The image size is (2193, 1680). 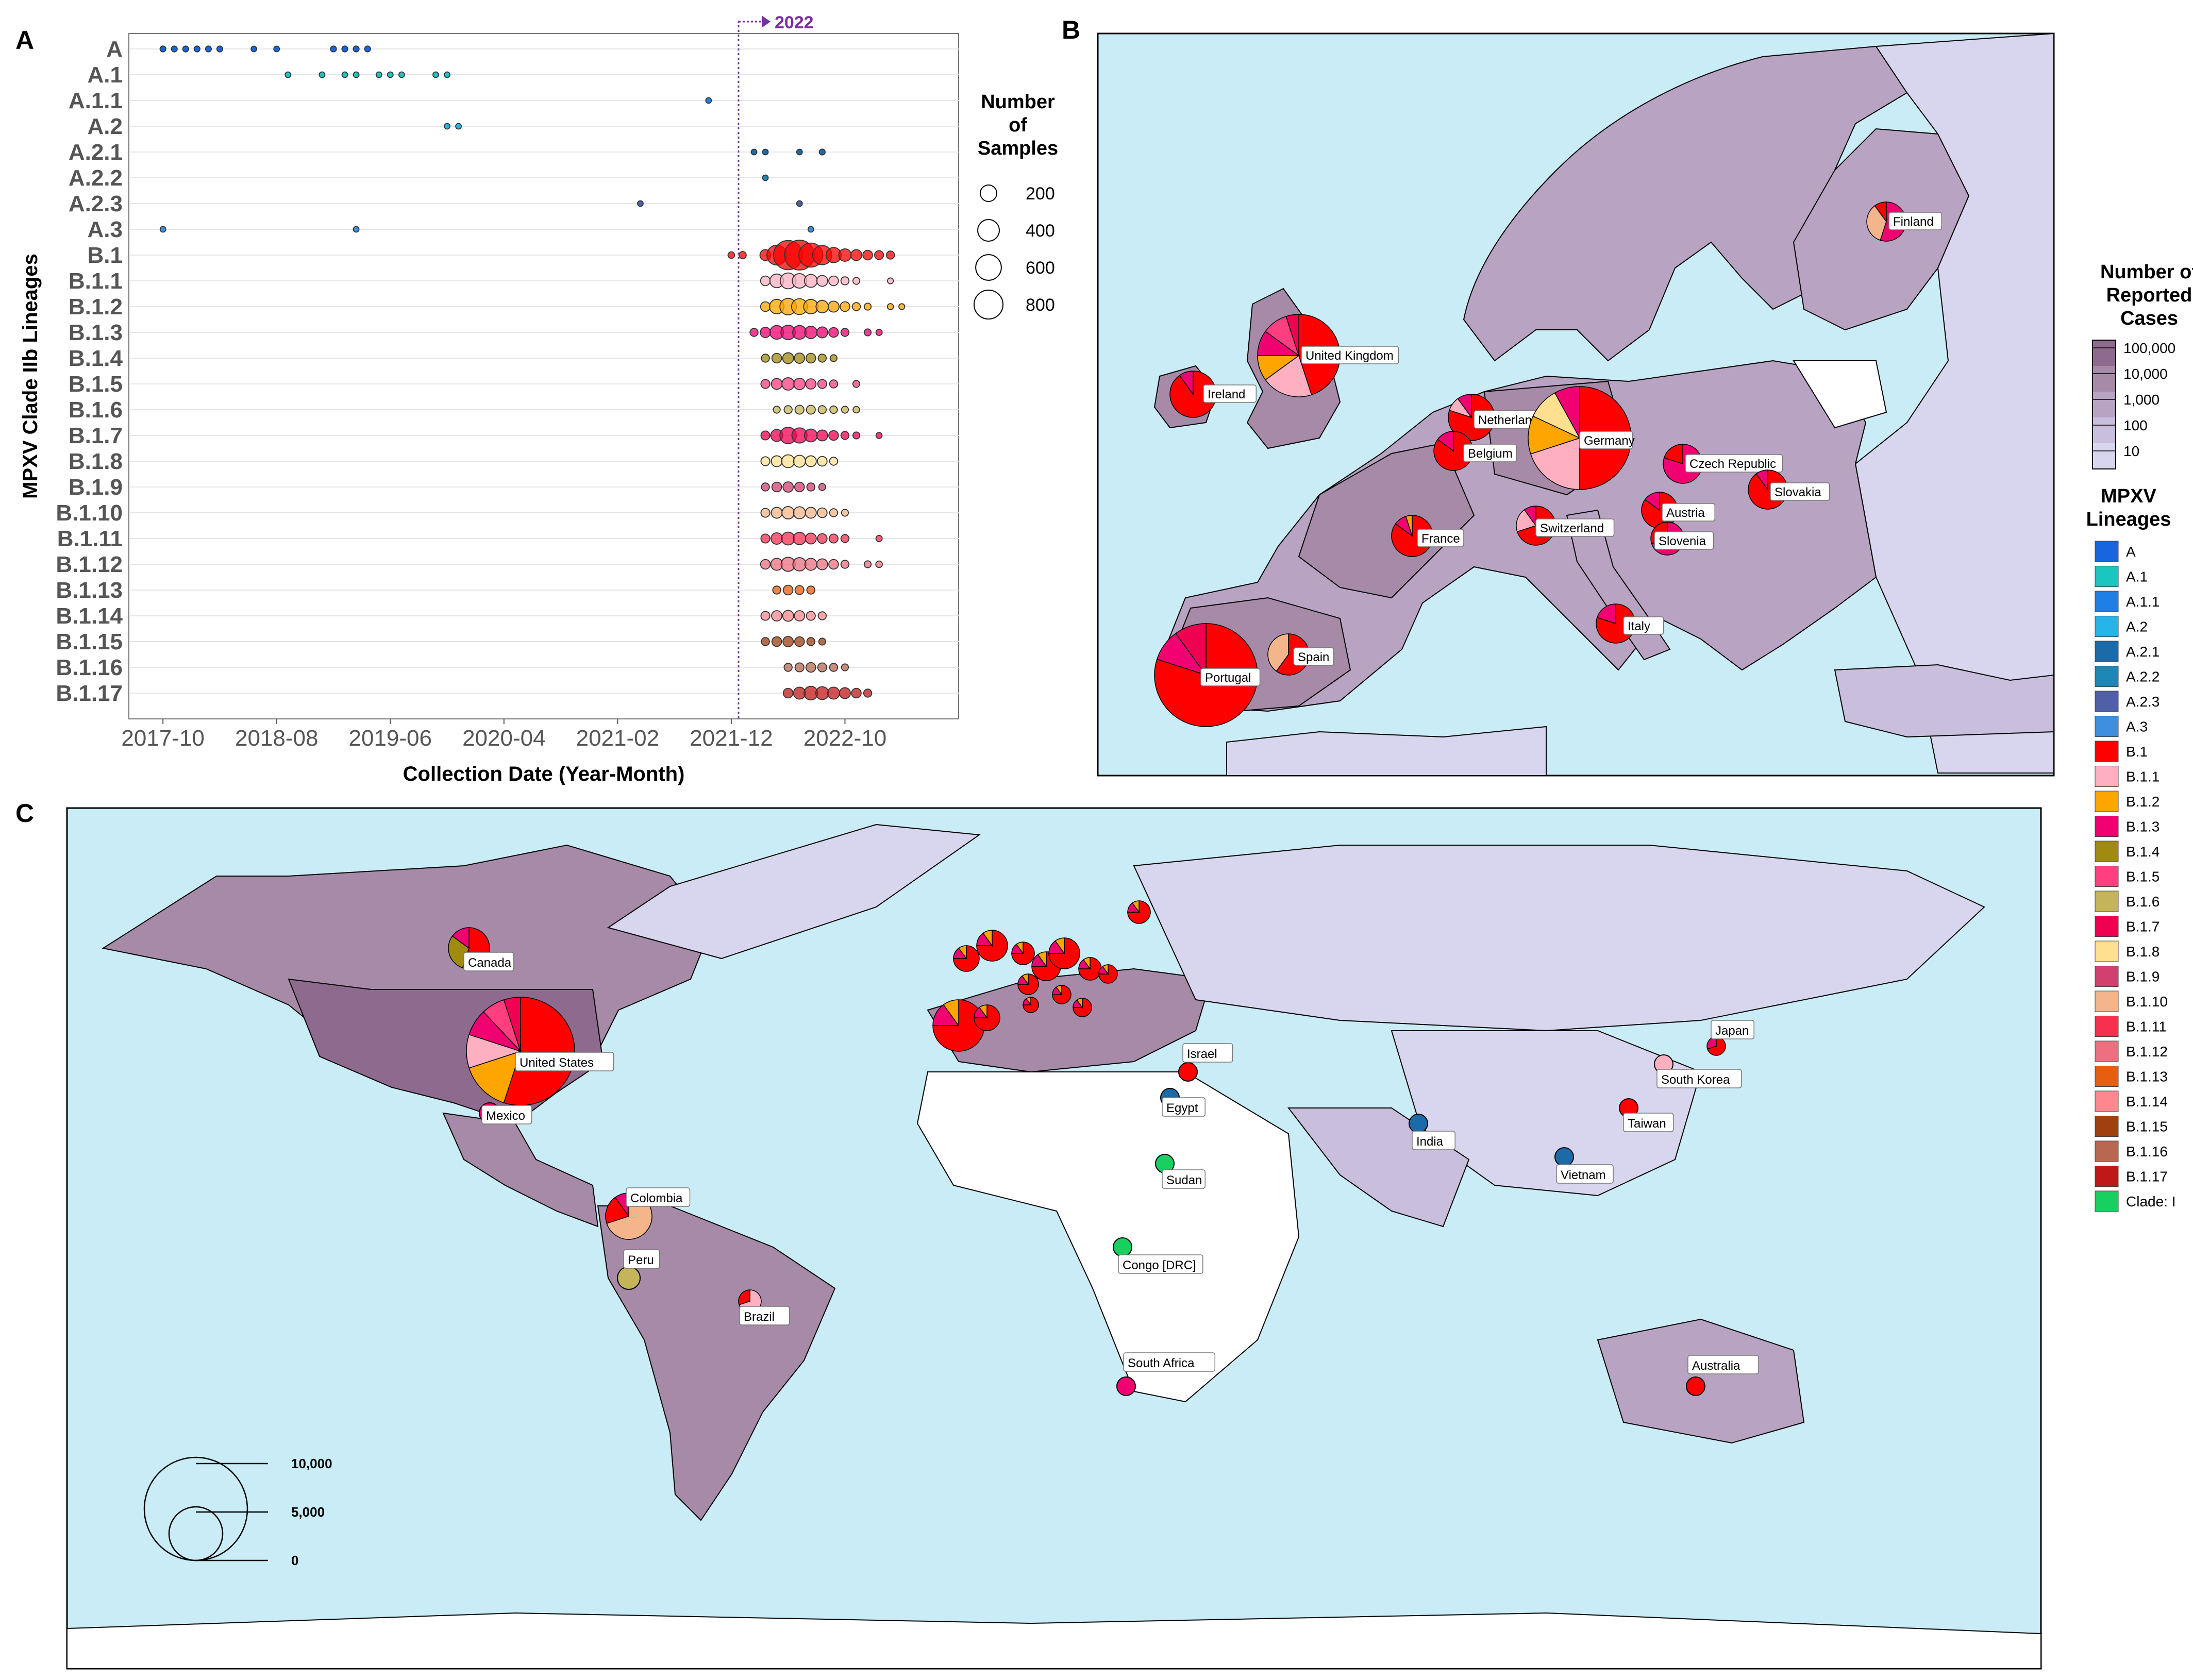 What do you see at coordinates (1840, 394) in the screenshot?
I see `belarus-shape` at bounding box center [1840, 394].